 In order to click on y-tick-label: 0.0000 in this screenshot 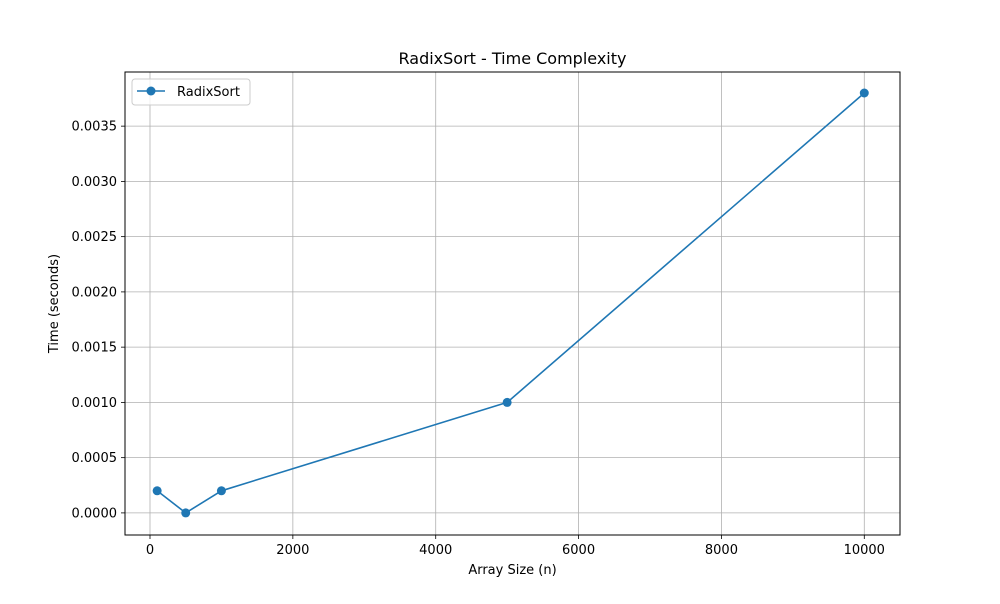, I will do `click(95, 513)`.